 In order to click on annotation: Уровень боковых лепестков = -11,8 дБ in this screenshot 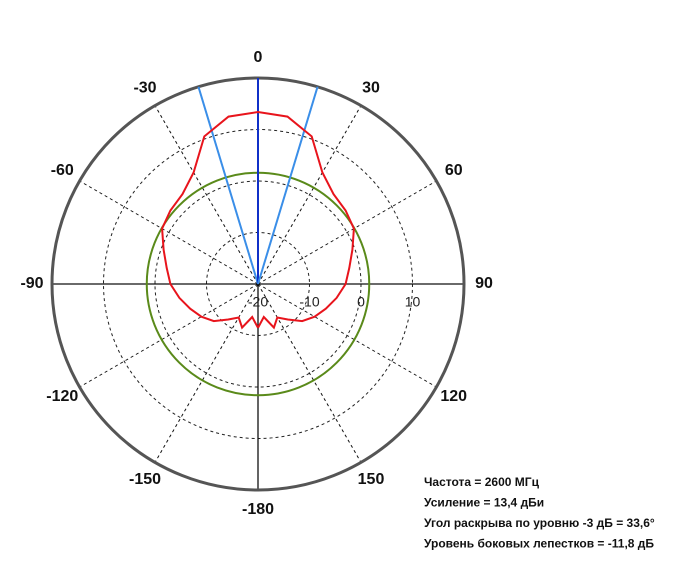, I will do `click(539, 544)`.